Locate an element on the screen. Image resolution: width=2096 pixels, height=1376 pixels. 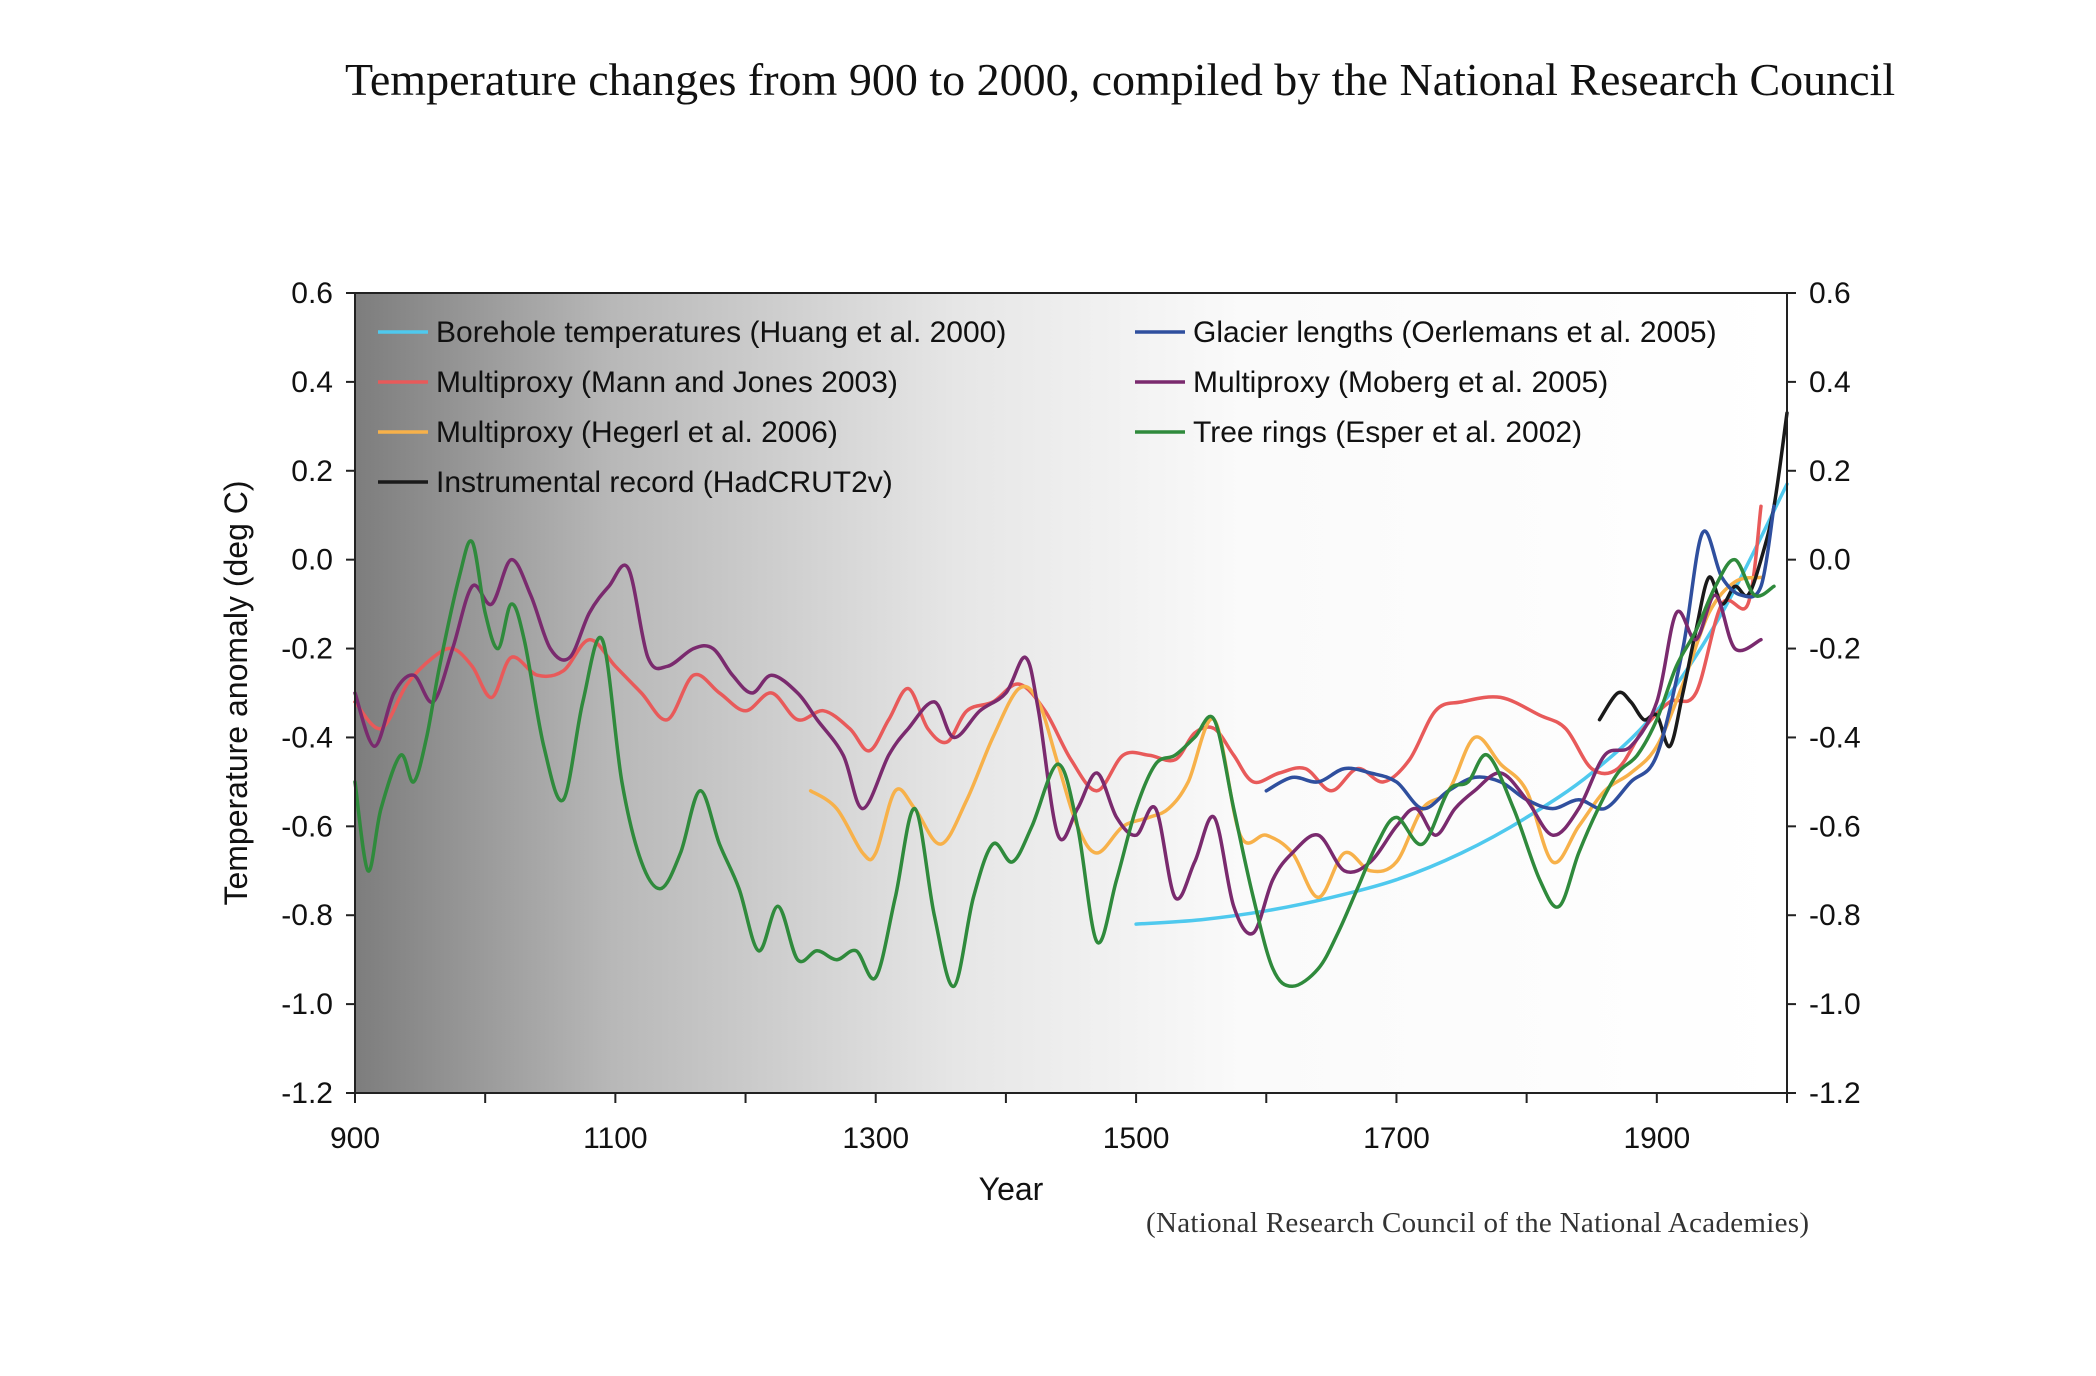
y-tick-label-left: 0.2 is located at coordinates (312, 471).